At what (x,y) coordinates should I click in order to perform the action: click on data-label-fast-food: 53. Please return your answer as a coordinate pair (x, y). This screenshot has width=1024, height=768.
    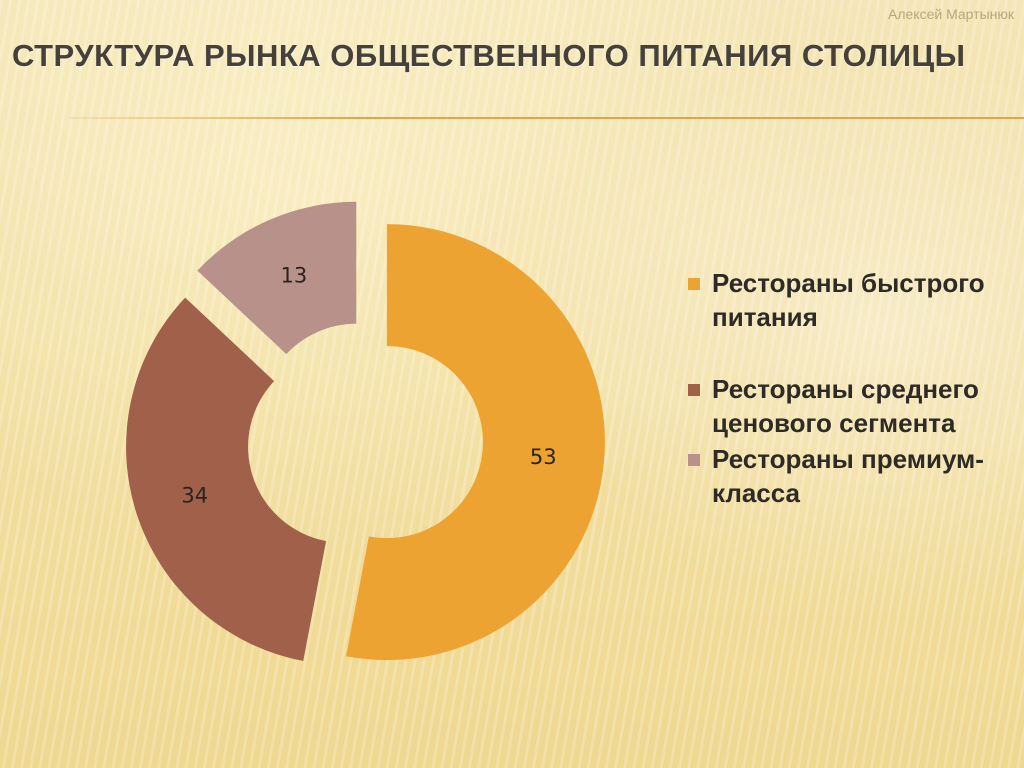
    Looking at the image, I should click on (543, 457).